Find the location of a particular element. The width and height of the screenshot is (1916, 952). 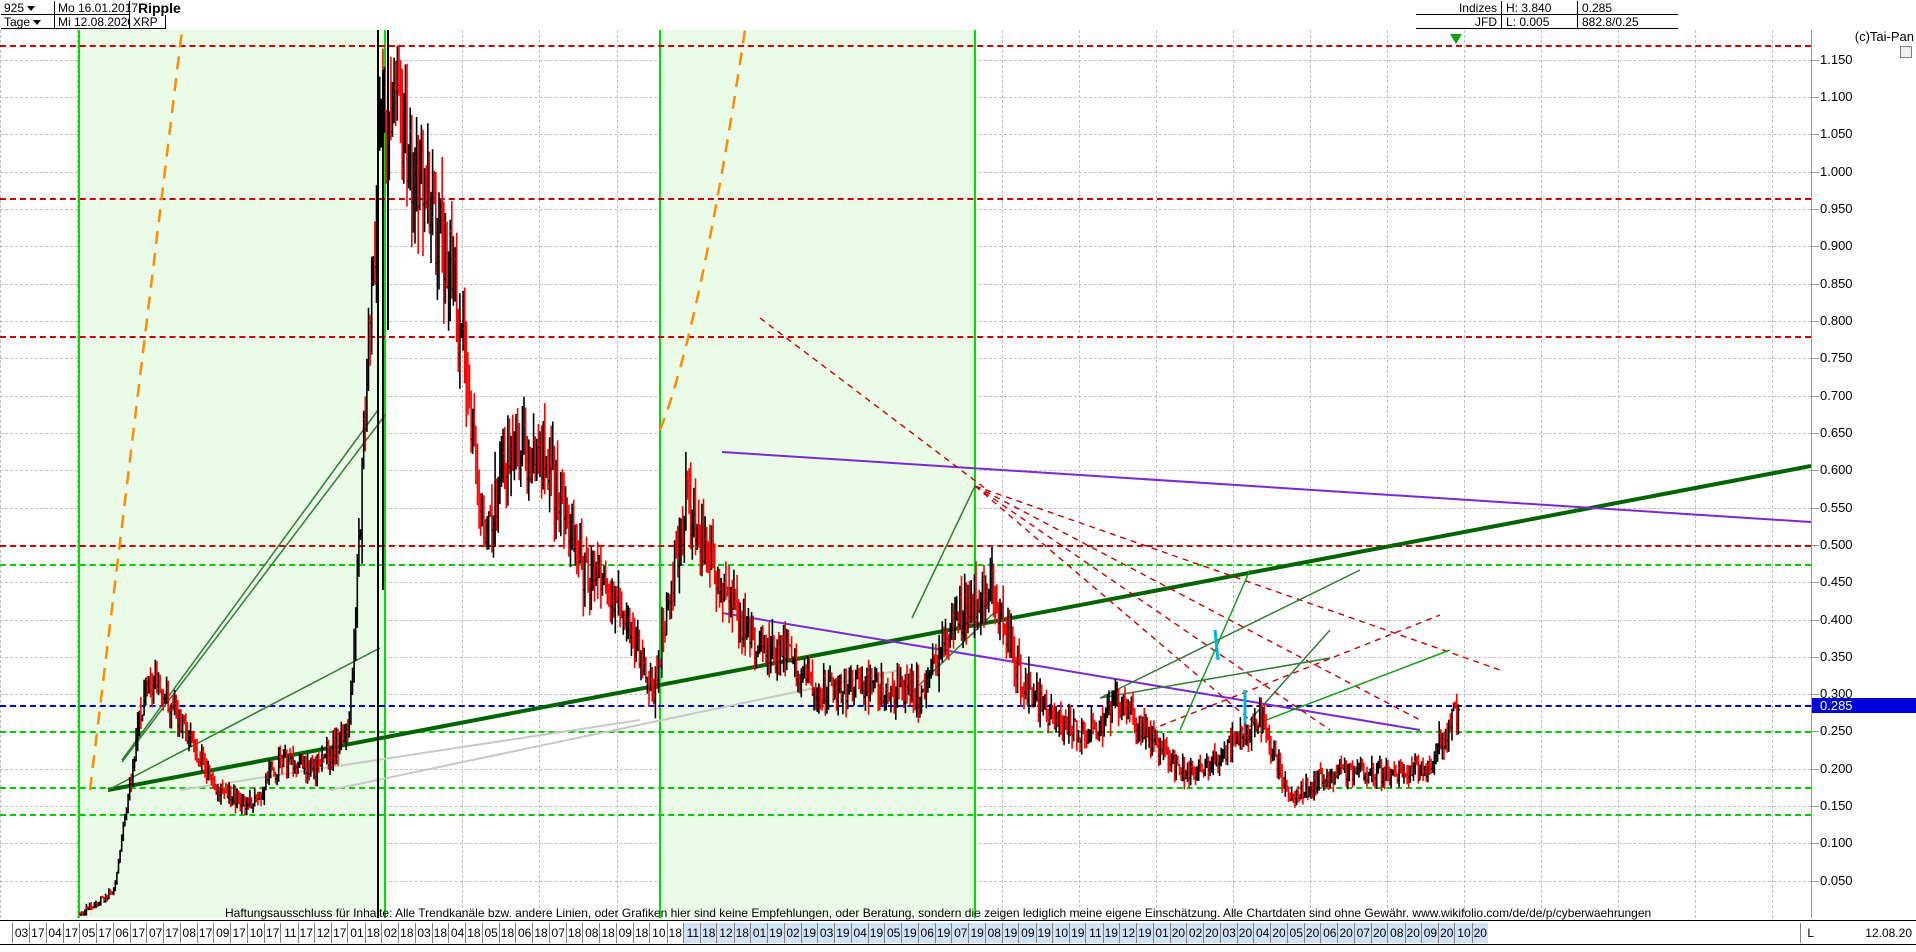

date-axis-tick-0820: 08 20 is located at coordinates (1404, 933).